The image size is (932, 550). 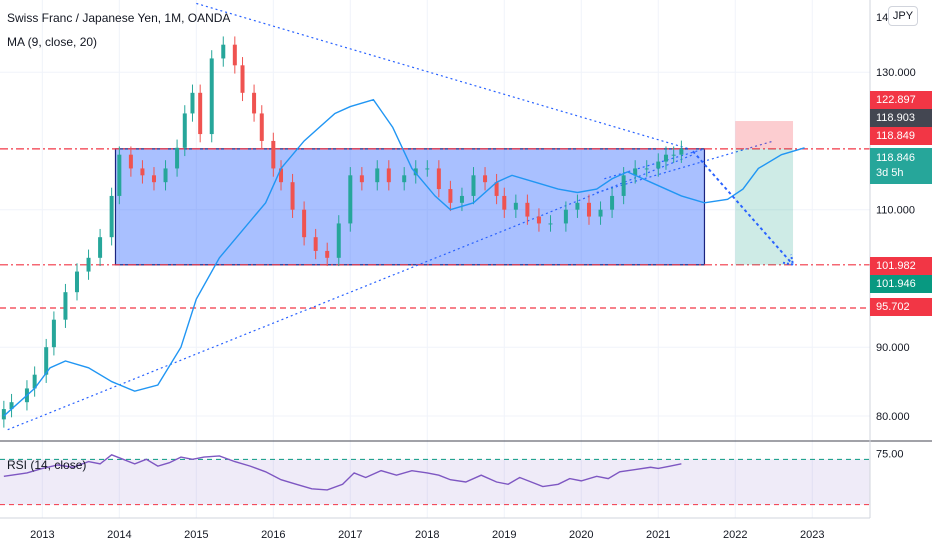 I want to click on rsi-pane, so click(x=466, y=473).